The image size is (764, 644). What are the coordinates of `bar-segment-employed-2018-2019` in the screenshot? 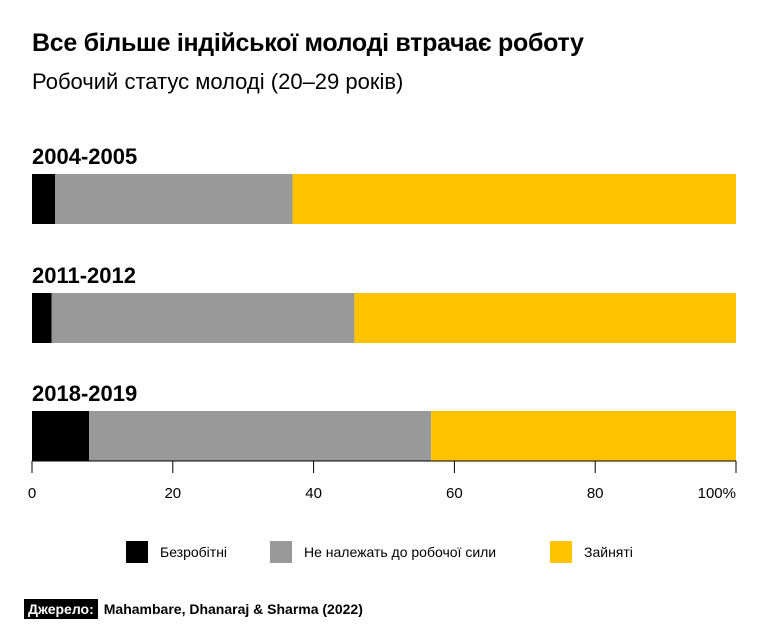 It's located at (583, 436).